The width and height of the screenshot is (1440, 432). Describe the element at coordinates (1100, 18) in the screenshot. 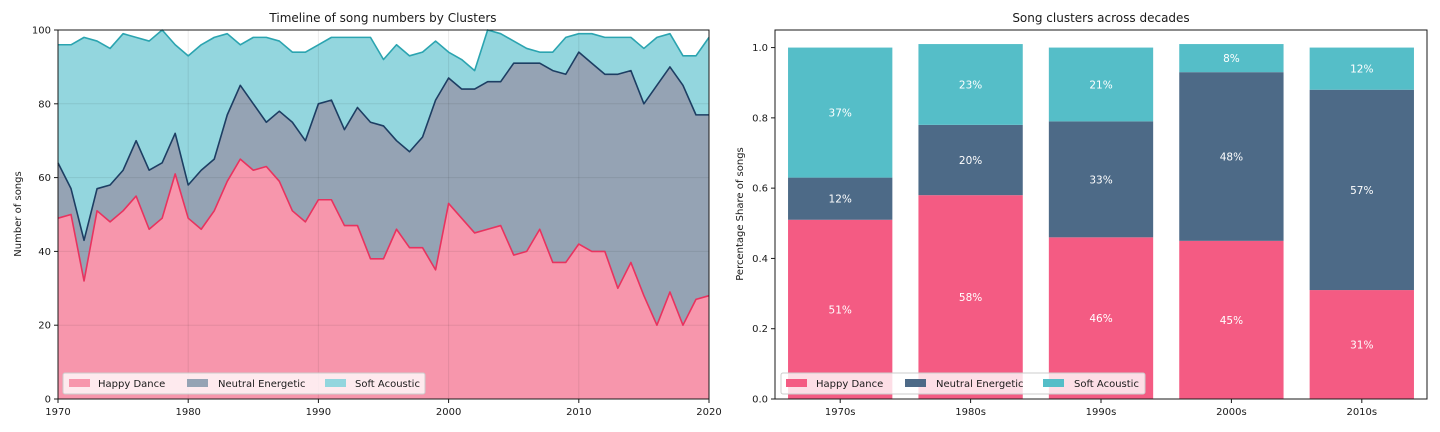

I see `right-chart-title: Song clusters across decades` at that location.